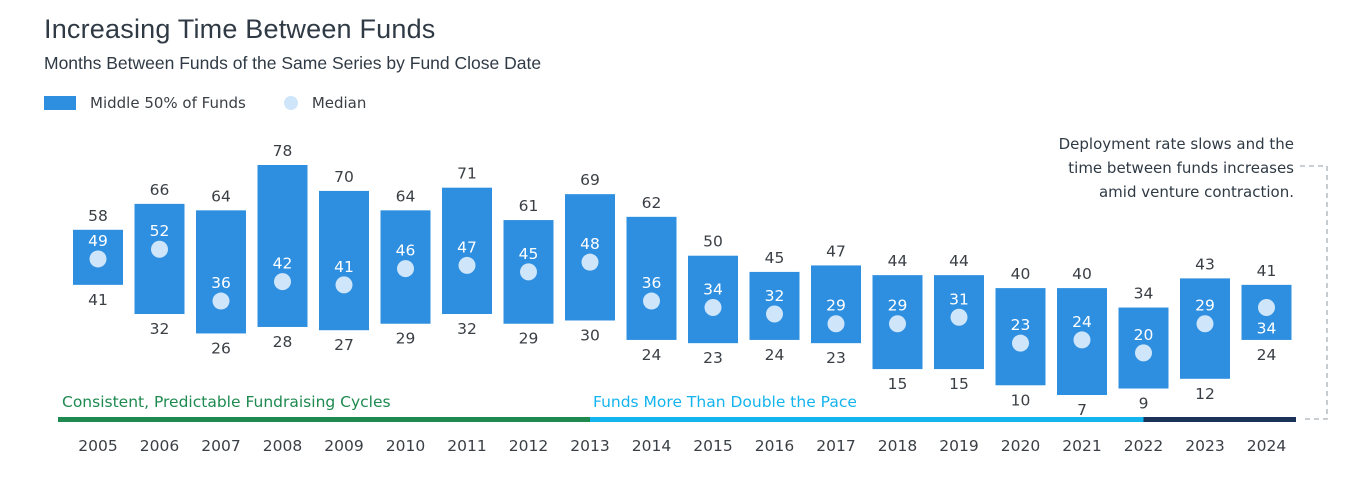  I want to click on median-label-2015: 34, so click(713, 290).